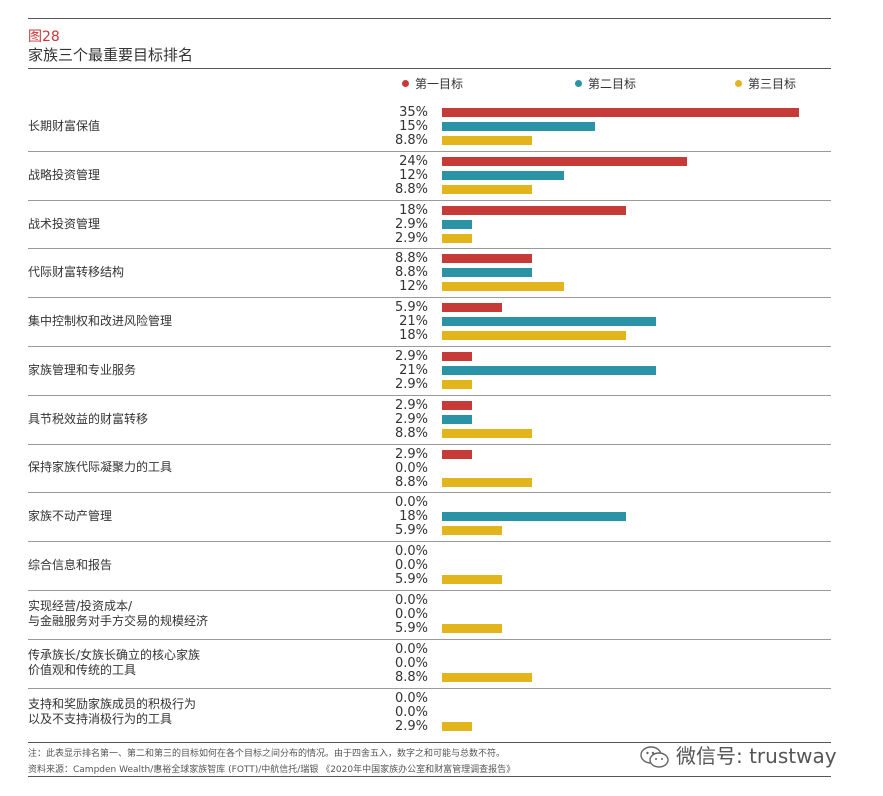  What do you see at coordinates (44, 37) in the screenshot?
I see `figure-label: 图28` at bounding box center [44, 37].